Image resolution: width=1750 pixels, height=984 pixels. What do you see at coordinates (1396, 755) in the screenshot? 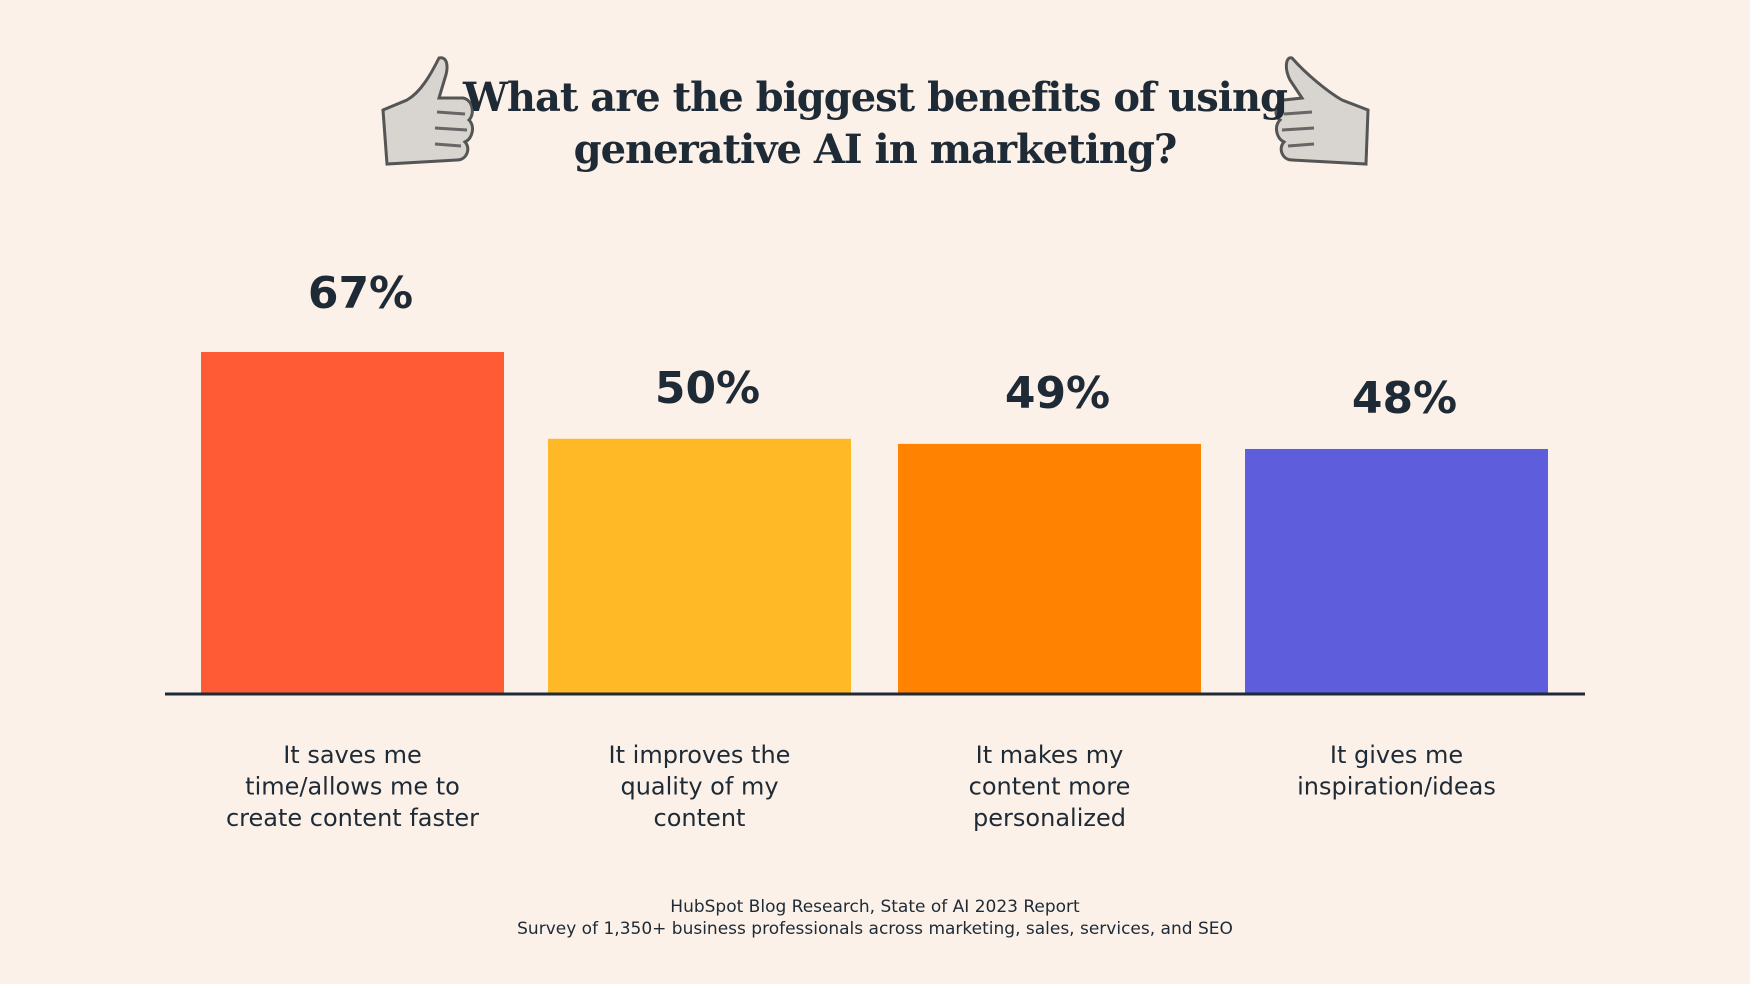
I see `category-label: It gives me` at bounding box center [1396, 755].